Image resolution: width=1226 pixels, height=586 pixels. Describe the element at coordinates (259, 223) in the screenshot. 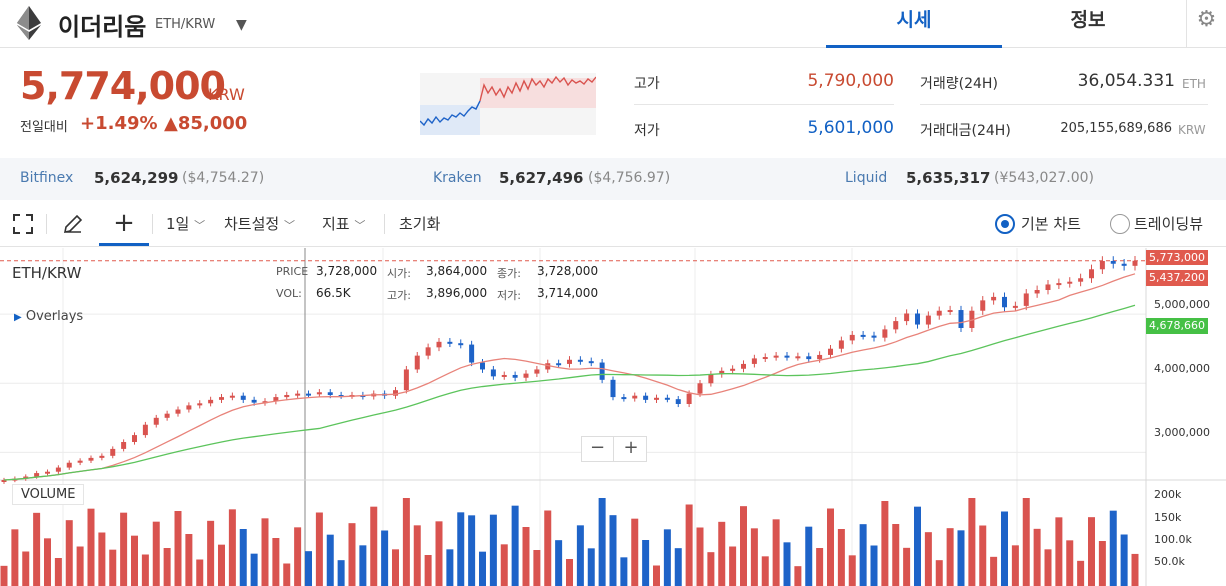

I see `chart-settings-button: 차트설정 ﹀` at that location.